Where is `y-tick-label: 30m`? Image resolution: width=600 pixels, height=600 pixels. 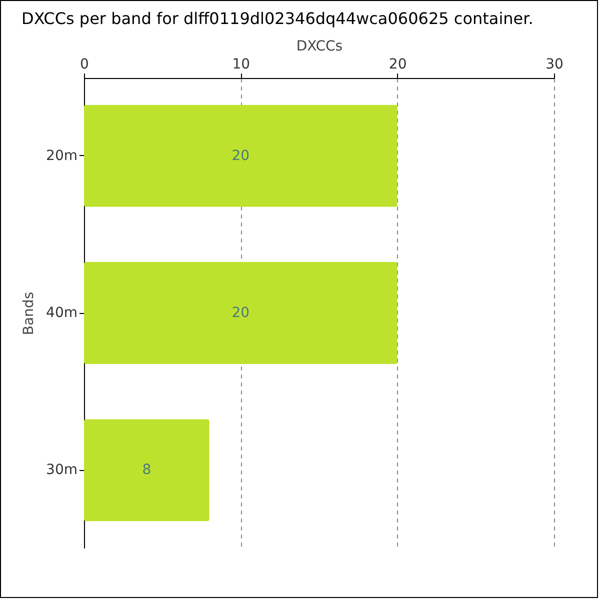 y-tick-label: 30m is located at coordinates (62, 470).